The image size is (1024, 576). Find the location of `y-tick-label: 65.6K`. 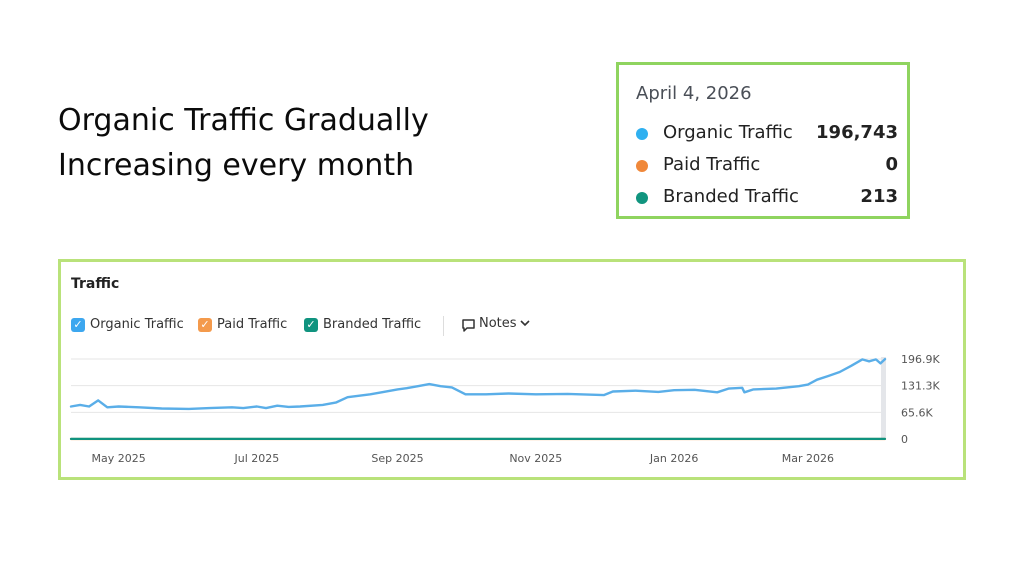

y-tick-label: 65.6K is located at coordinates (917, 412).